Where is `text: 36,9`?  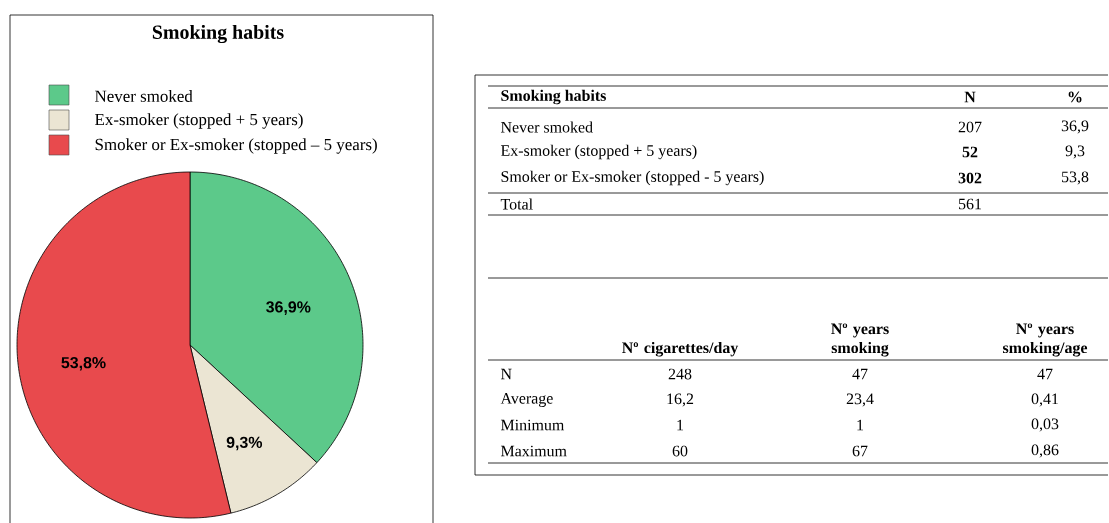 text: 36,9 is located at coordinates (1075, 127).